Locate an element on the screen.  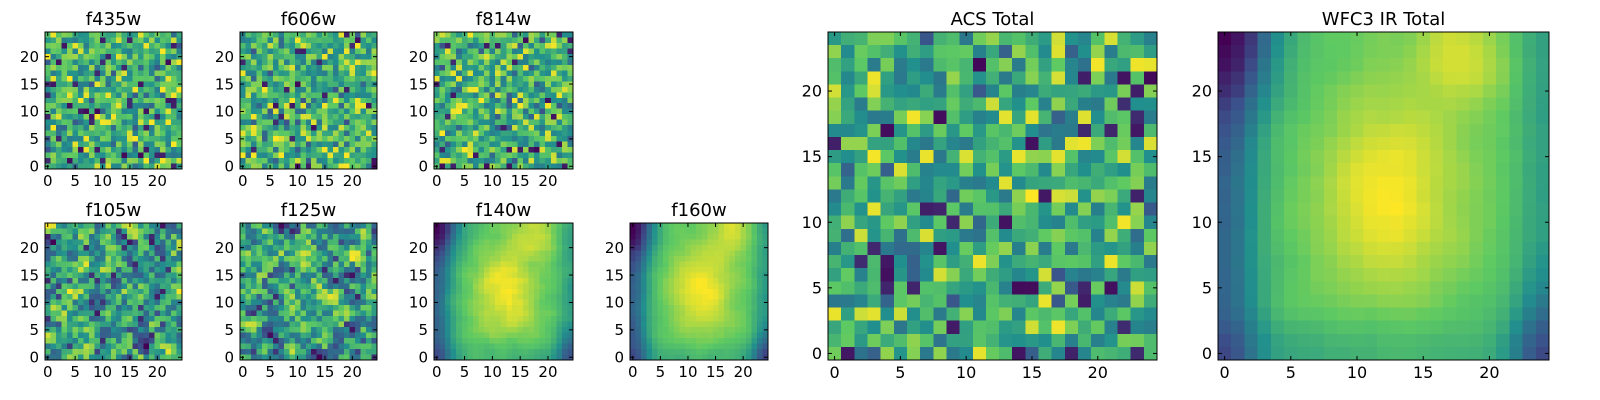
x-tick-label: 0 is located at coordinates (437, 181).